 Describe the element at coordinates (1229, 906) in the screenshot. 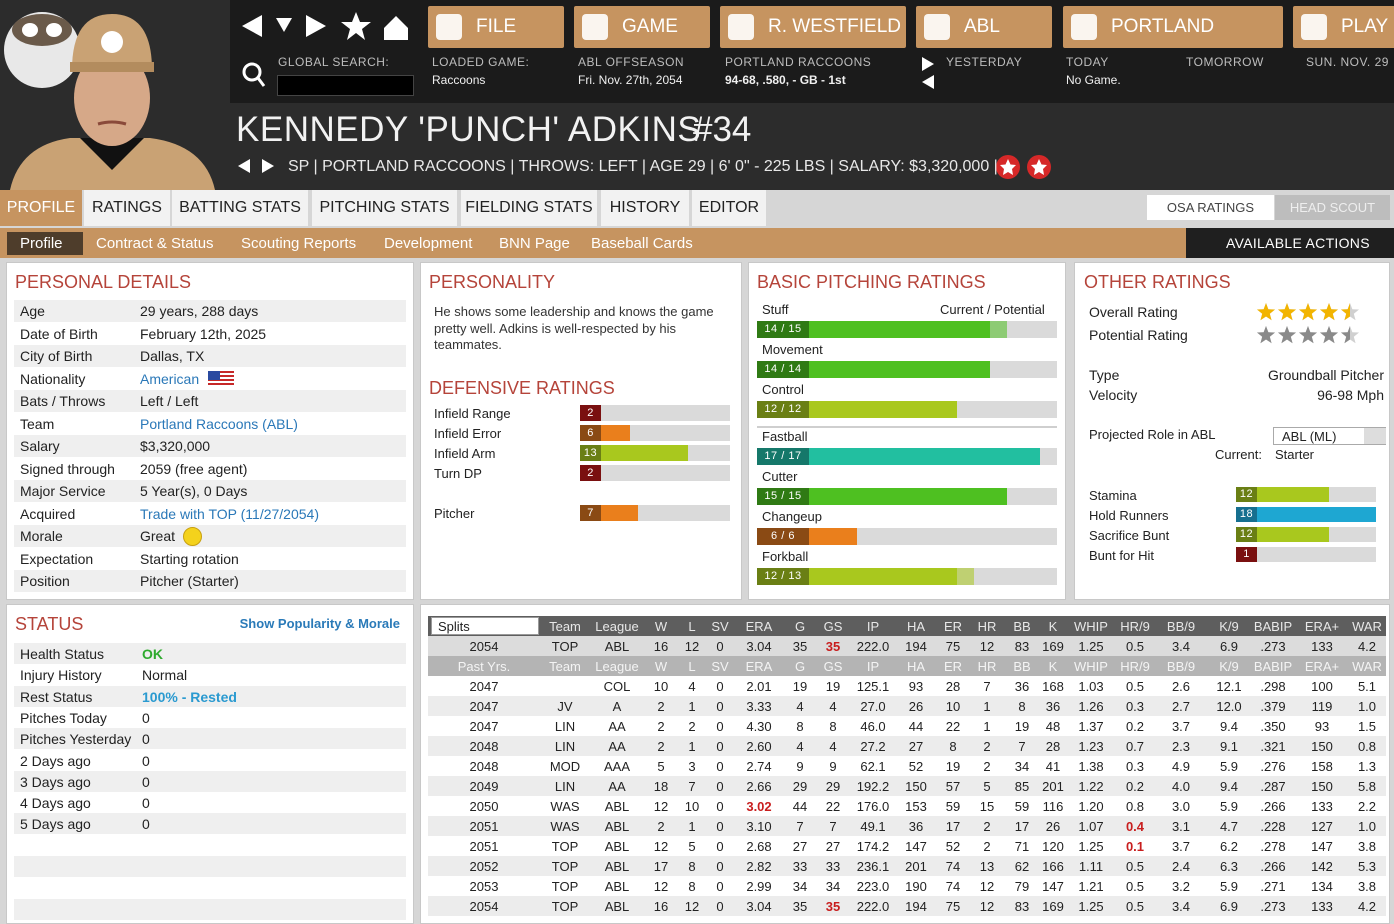

I see `table-cell: 6.9` at that location.